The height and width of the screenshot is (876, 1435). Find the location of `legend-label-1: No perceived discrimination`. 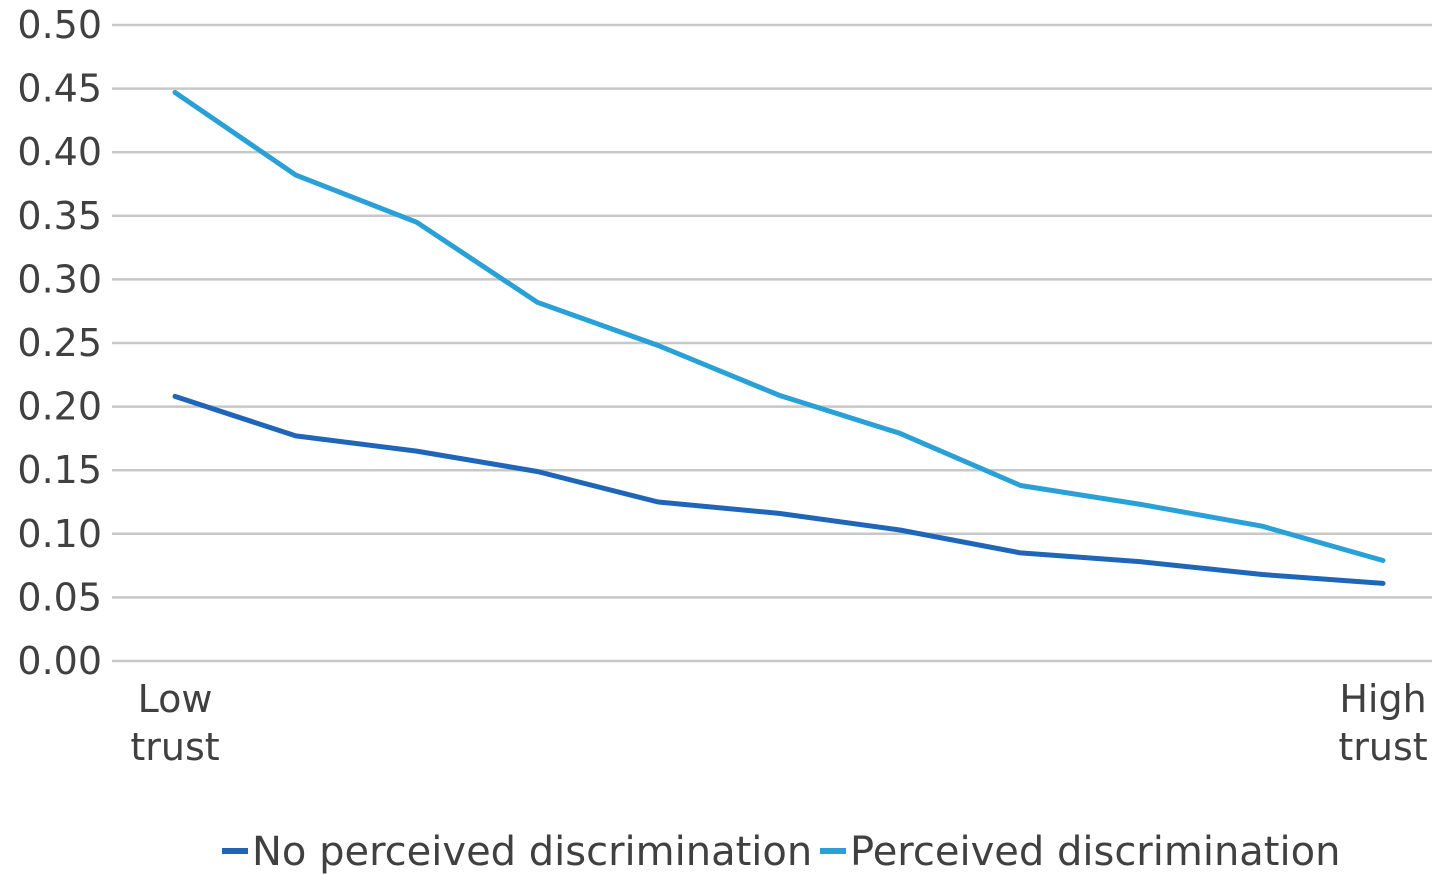

legend-label-1: No perceived discrimination is located at coordinates (532, 852).